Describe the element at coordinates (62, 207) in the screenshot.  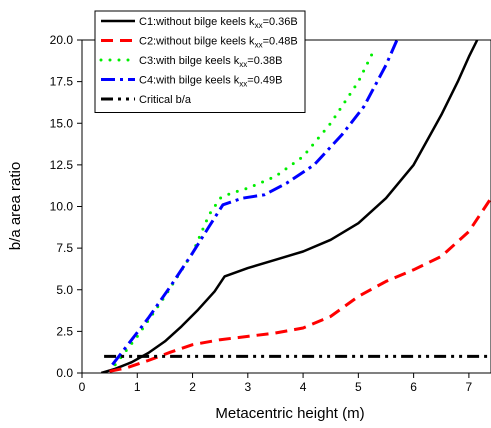
I see `y-tick-label: 10.0` at that location.